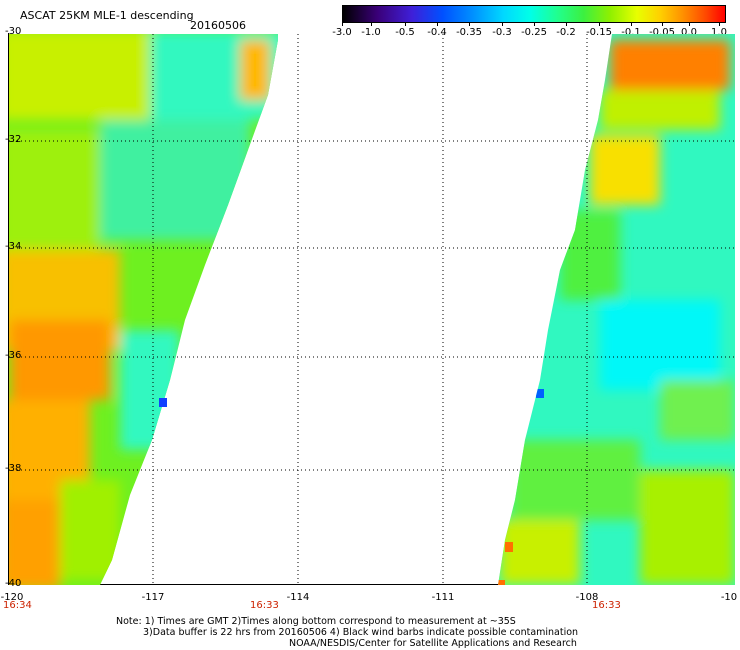 The width and height of the screenshot is (740, 650). I want to click on colorbar-label: -0.25, so click(534, 32).